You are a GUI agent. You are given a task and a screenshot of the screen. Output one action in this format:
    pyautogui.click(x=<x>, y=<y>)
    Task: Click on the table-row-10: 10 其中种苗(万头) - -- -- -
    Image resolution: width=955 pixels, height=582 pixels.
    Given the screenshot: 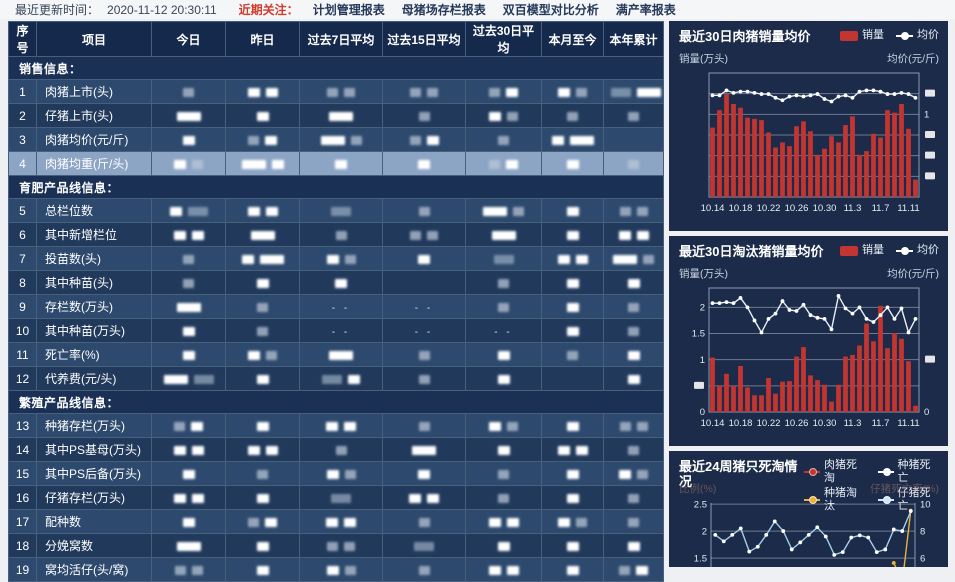 What is the action you would take?
    pyautogui.click(x=336, y=330)
    